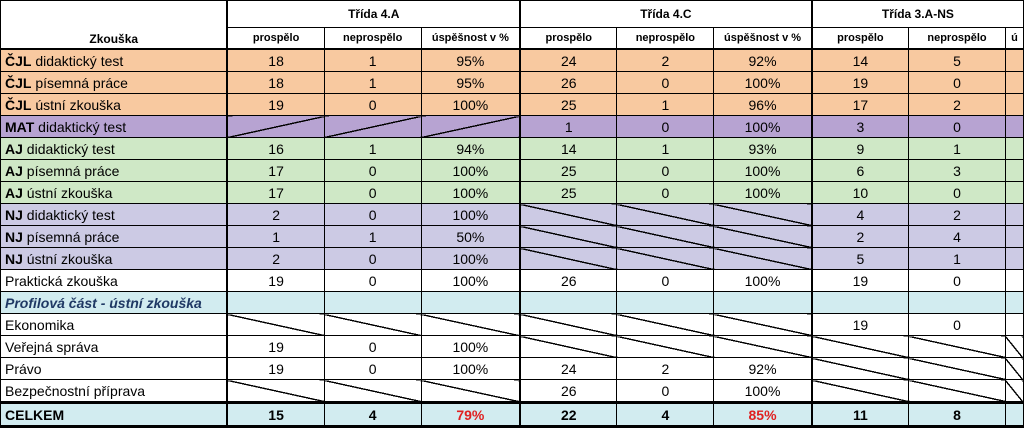 This screenshot has width=1024, height=428. What do you see at coordinates (18, 82) in the screenshot?
I see `subject-code: ČJL` at bounding box center [18, 82].